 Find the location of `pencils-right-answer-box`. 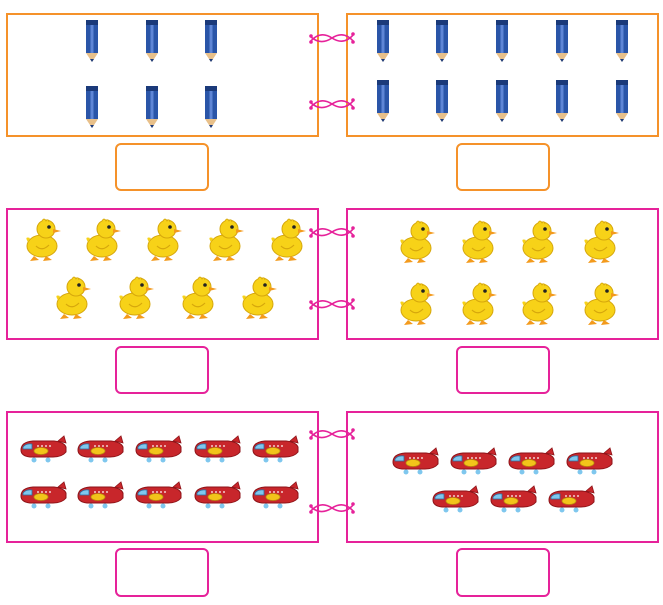

pencils-right-answer-box is located at coordinates (503, 167).